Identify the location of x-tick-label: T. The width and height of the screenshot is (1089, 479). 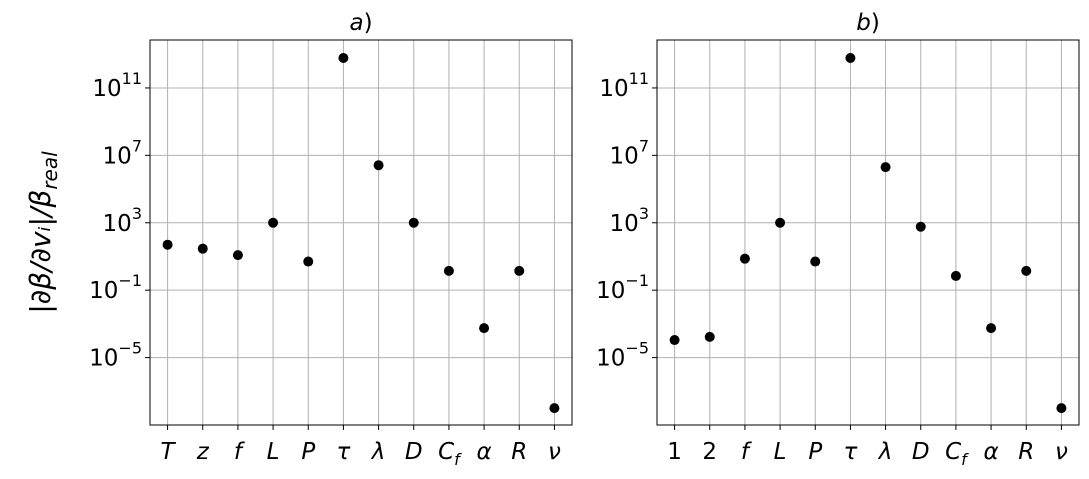
(169, 452).